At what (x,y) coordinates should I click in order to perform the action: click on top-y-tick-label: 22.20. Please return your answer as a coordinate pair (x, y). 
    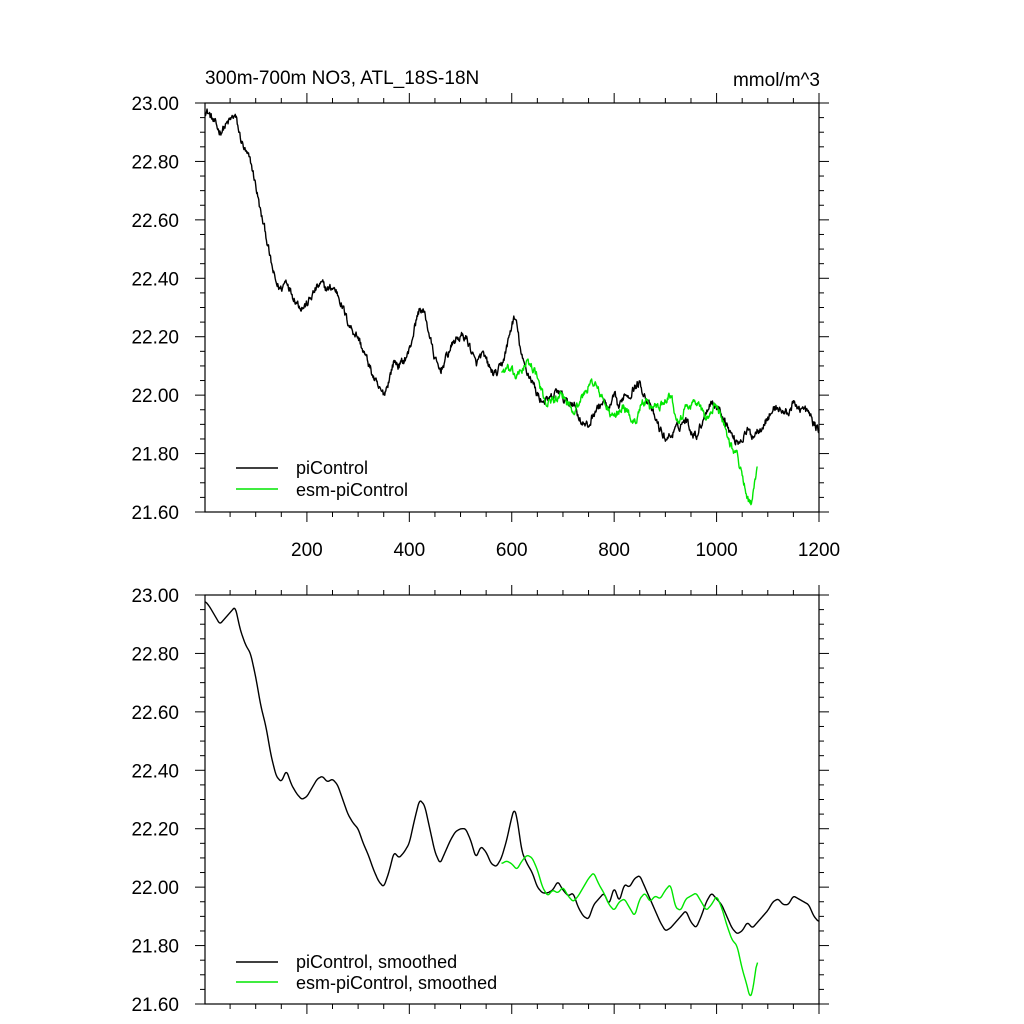
    Looking at the image, I should click on (155, 338).